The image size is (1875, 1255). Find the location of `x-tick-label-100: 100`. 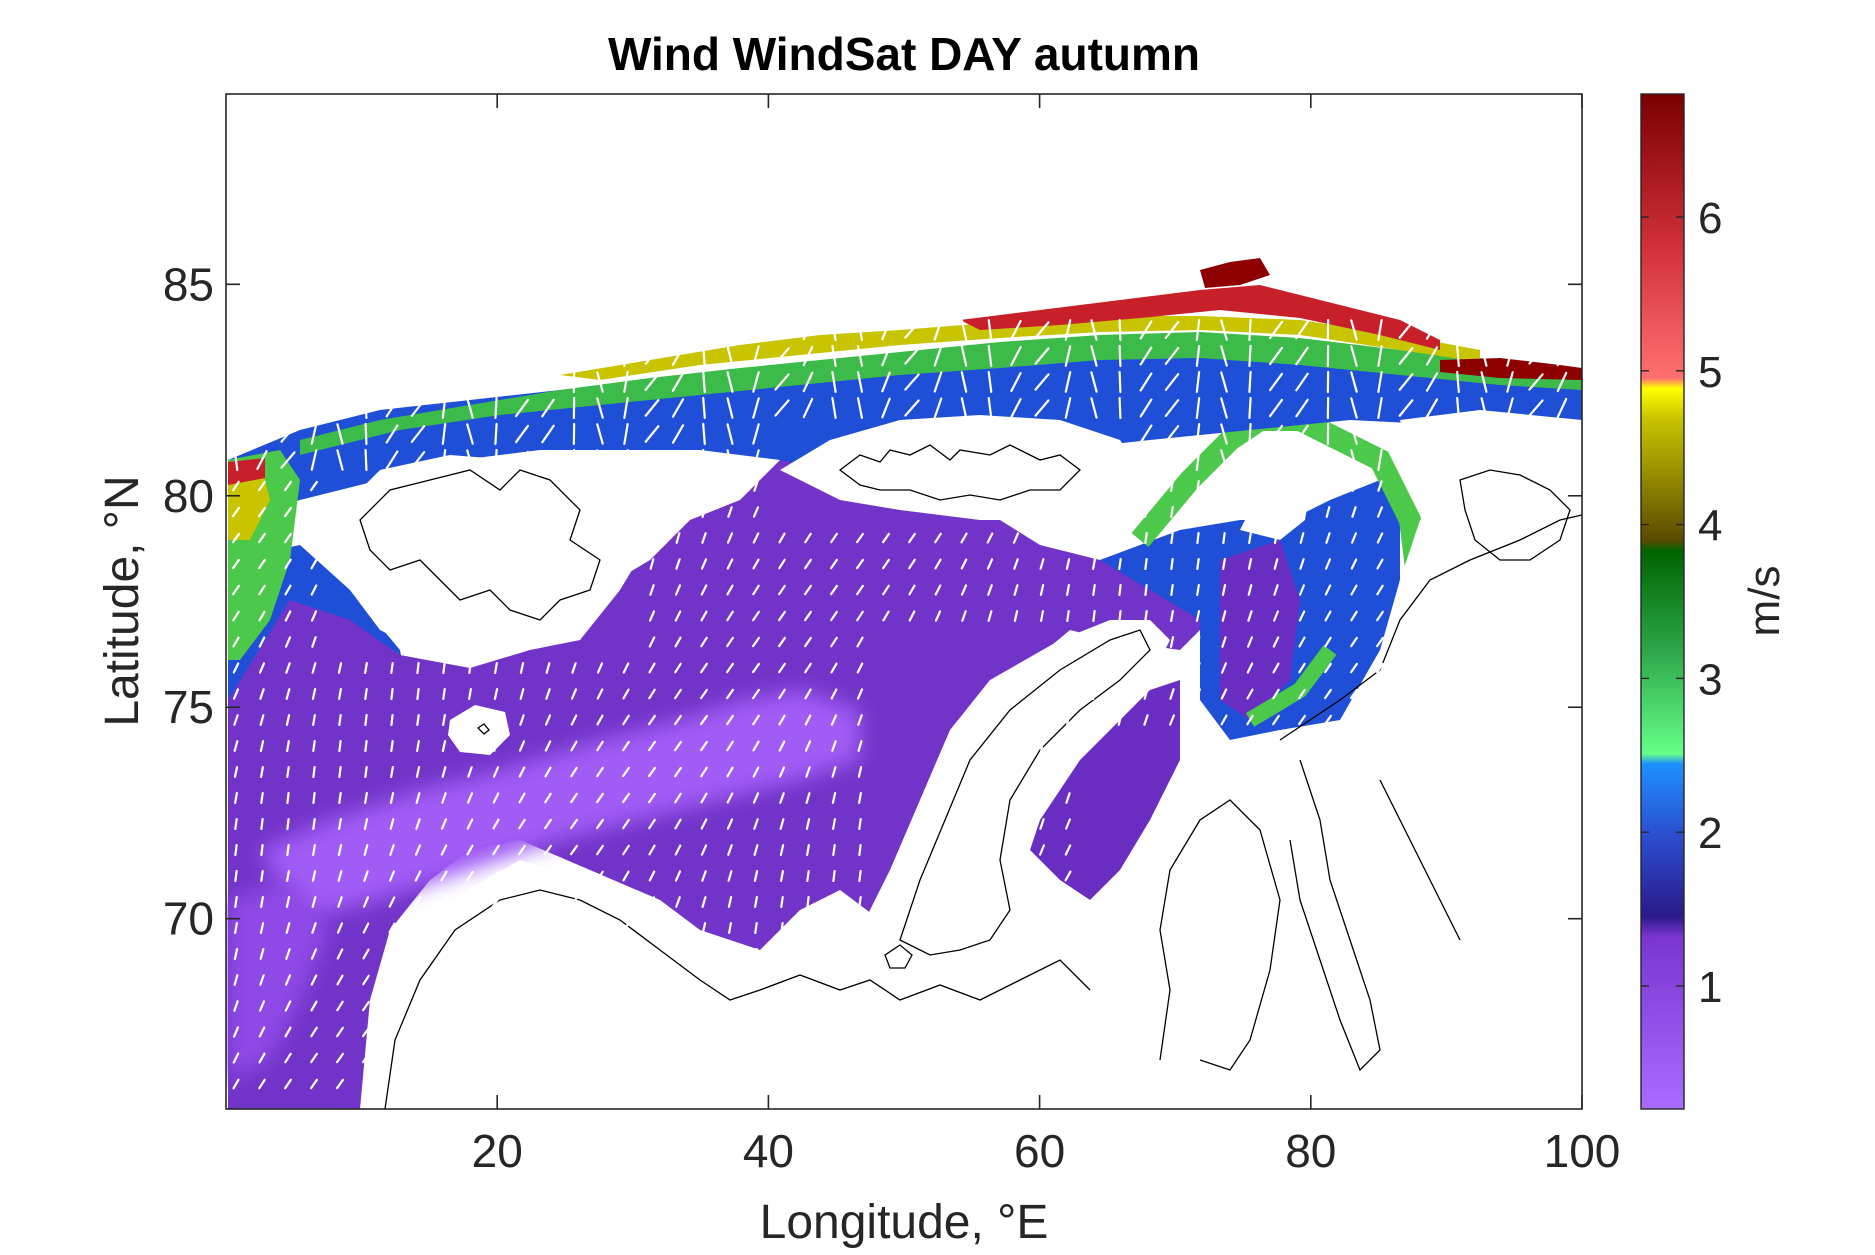

x-tick-label-100: 100 is located at coordinates (1582, 1151).